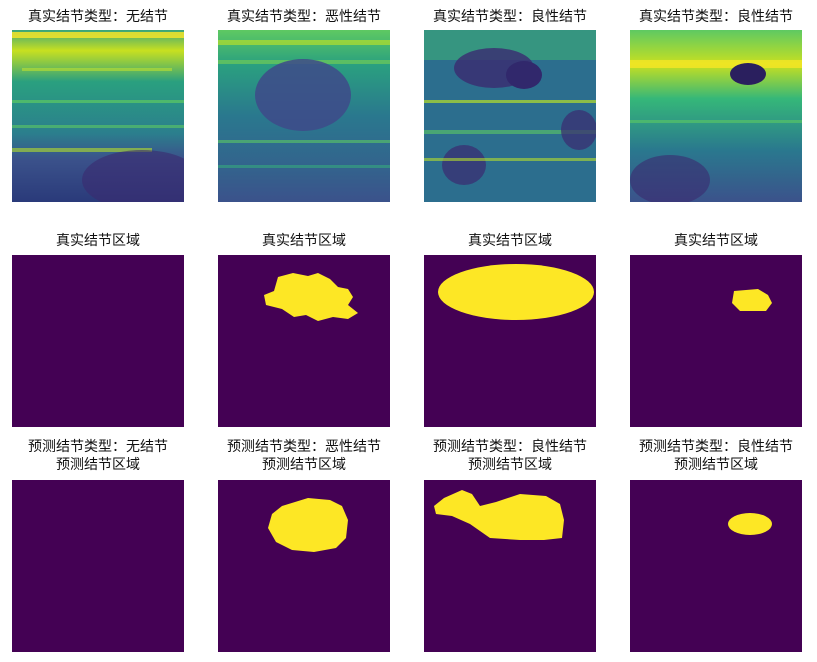 Image resolution: width=817 pixels, height=662 pixels. Describe the element at coordinates (304, 17) in the screenshot. I see `panel-title: 真实结节类型：恶性结节` at that location.